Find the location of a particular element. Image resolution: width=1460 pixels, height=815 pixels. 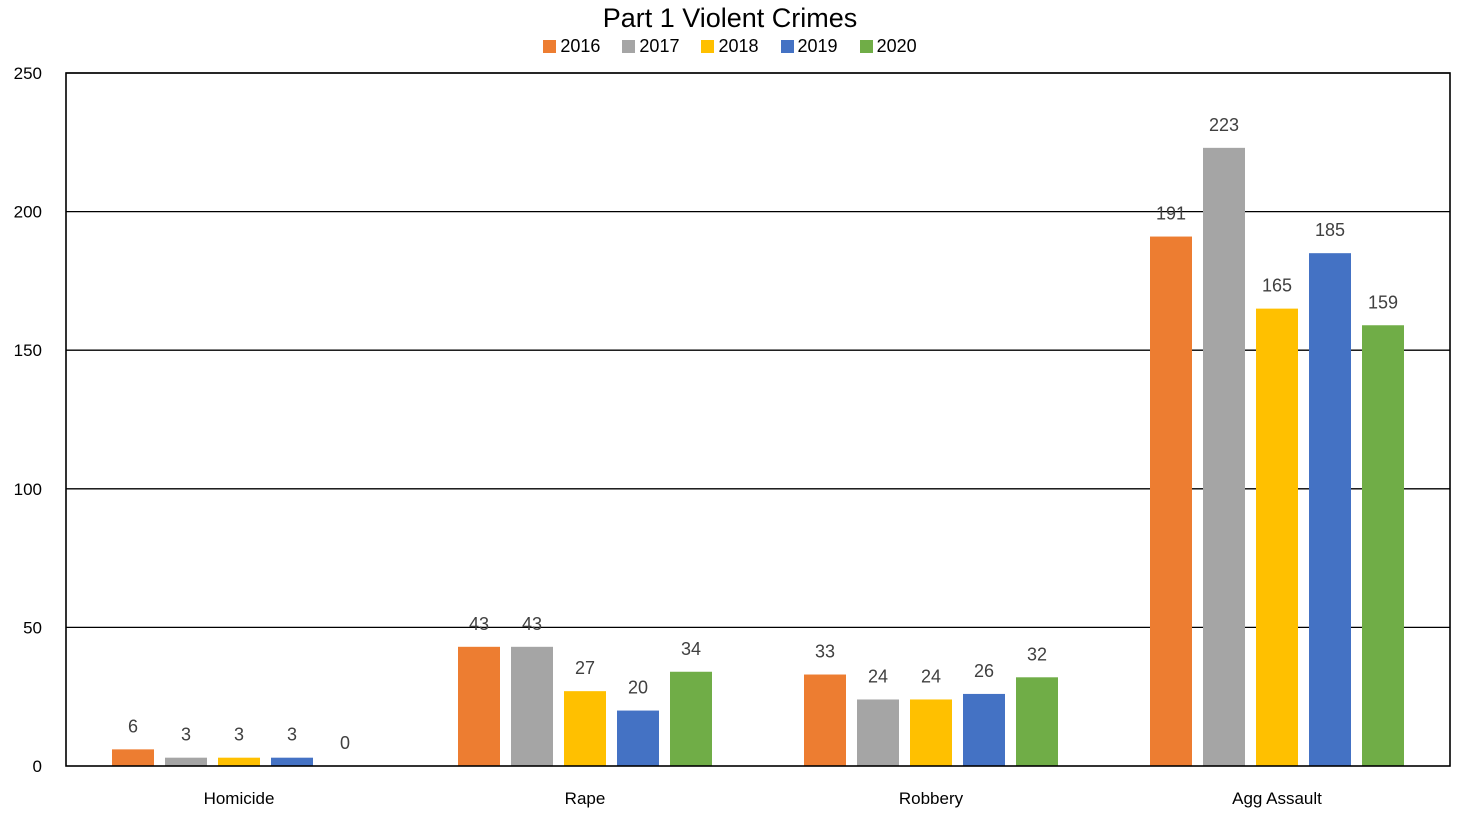

bar-2020-rape is located at coordinates (691, 718).